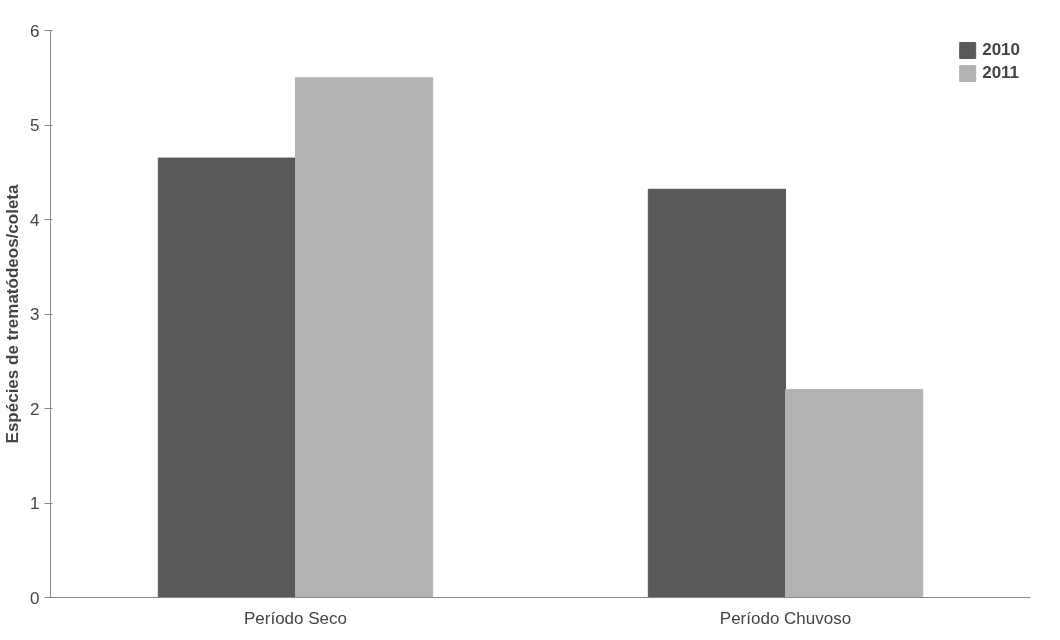 Image resolution: width=1060 pixels, height=640 pixels. Describe the element at coordinates (785, 618) in the screenshot. I see `x-tick-label: Período Chuvoso` at that location.